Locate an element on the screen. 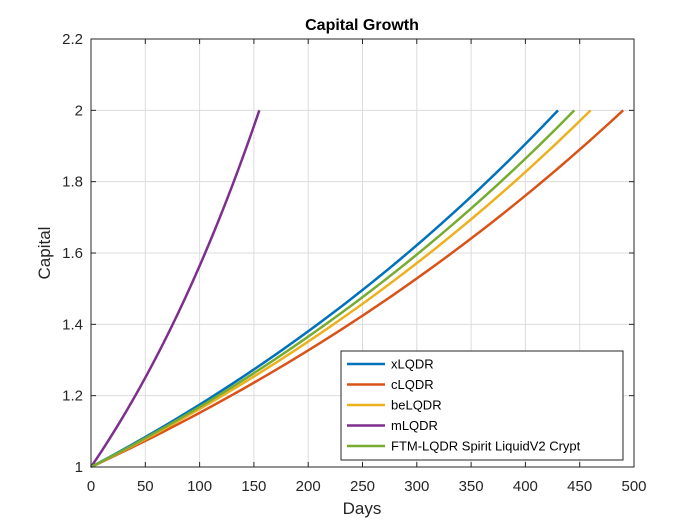  legend-label: cLQDR is located at coordinates (412, 384).